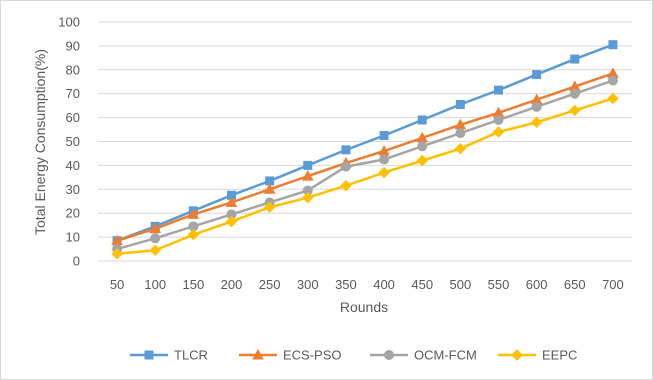 The width and height of the screenshot is (653, 380). Describe the element at coordinates (40, 142) in the screenshot. I see `y-axis-title: Total Energy Consumption(%)` at that location.